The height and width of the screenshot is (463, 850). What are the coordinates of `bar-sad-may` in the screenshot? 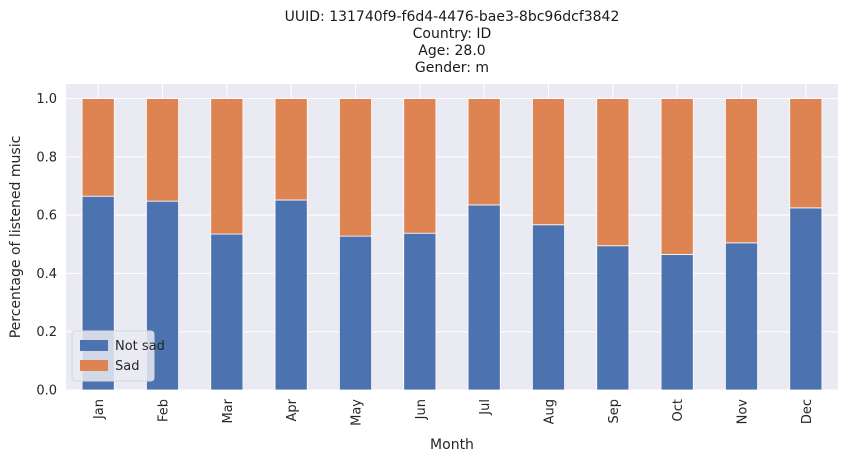 It's located at (355, 167).